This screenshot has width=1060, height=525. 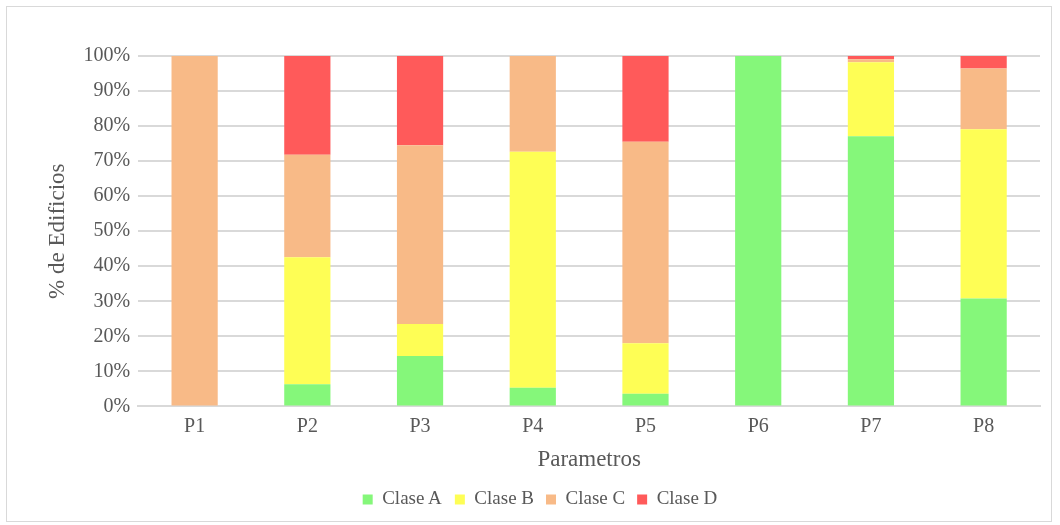 What do you see at coordinates (112, 159) in the screenshot?
I see `y-tick-label: 70%` at bounding box center [112, 159].